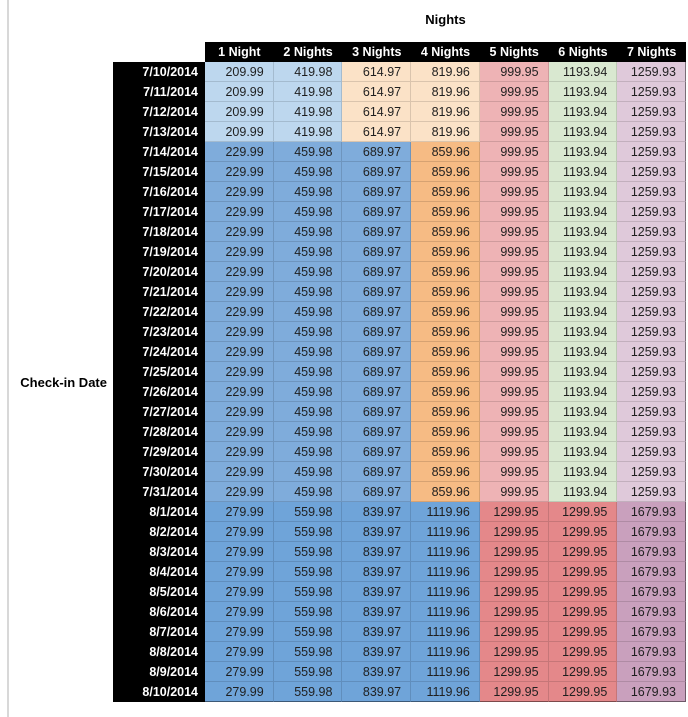 The width and height of the screenshot is (688, 717). What do you see at coordinates (583, 52) in the screenshot?
I see `column-header-6-night: 6 Nights` at bounding box center [583, 52].